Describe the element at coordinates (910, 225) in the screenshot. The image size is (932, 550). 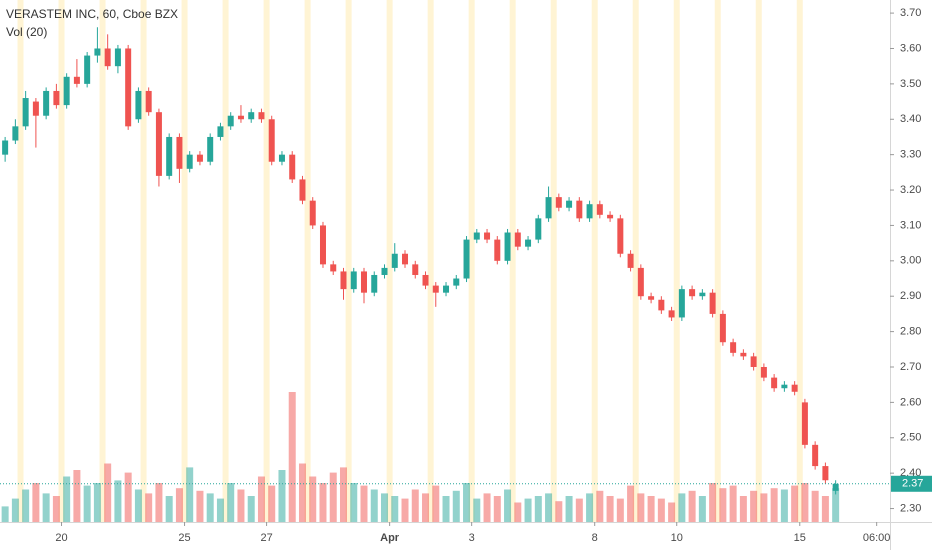
I see `y-tick-label: 3.10` at that location.